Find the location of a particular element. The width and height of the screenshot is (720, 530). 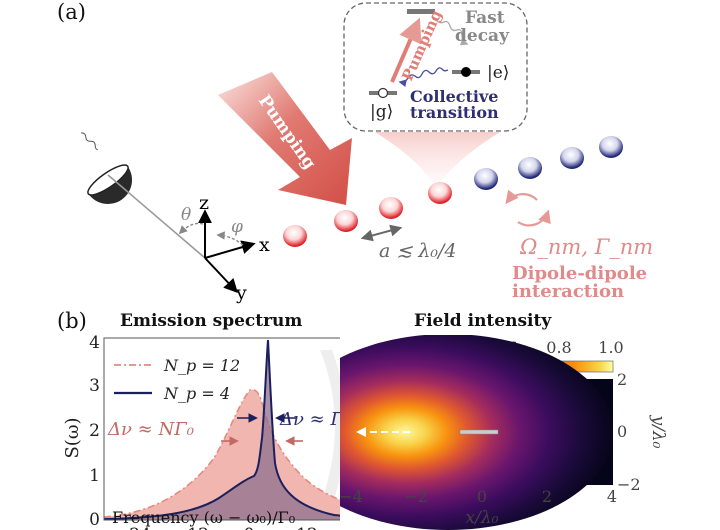

fast-decay-label-1: Fast is located at coordinates (485, 18).